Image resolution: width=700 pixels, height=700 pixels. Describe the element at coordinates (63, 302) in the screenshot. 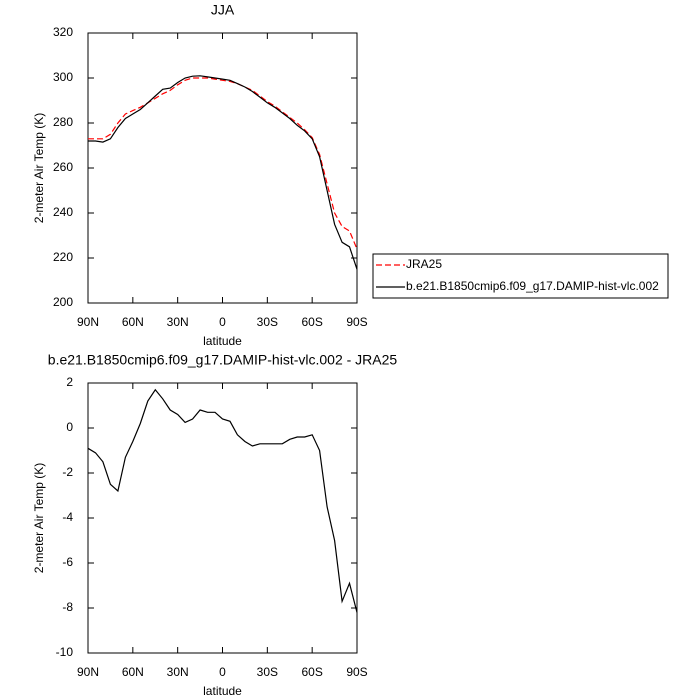

I see `y-tick-label: 200` at that location.